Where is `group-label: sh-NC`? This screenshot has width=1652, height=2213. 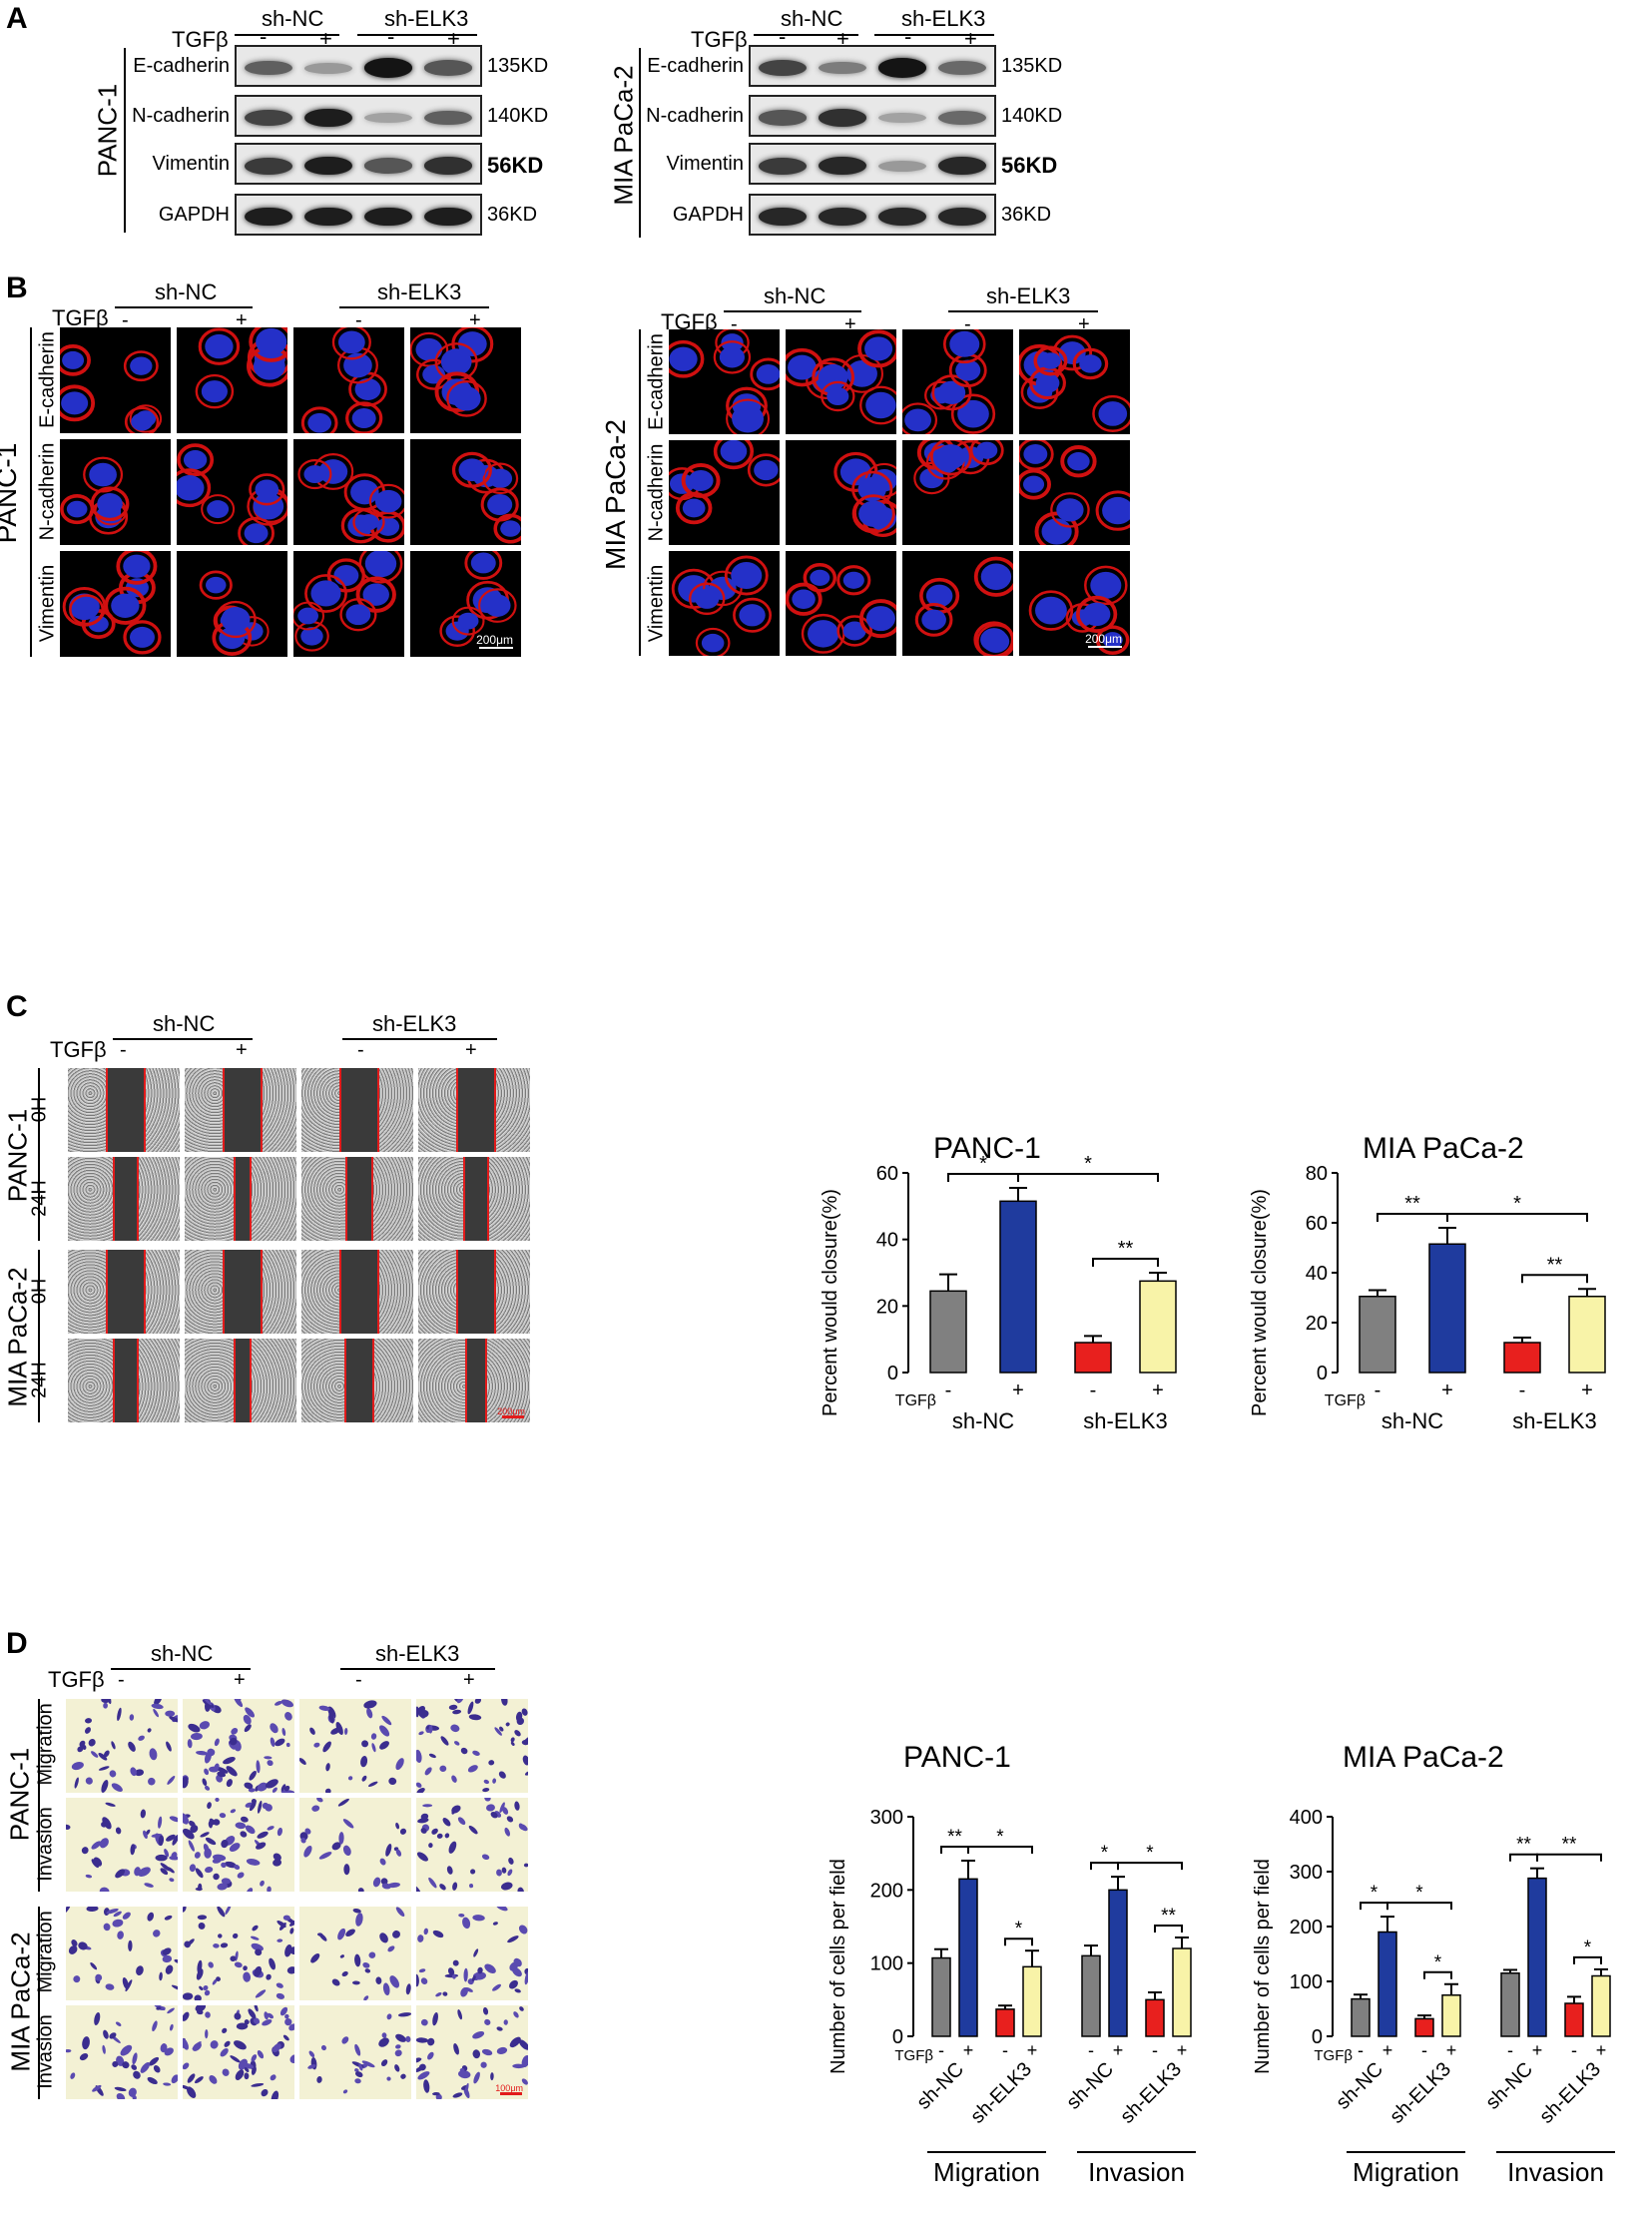
group-label: sh-NC is located at coordinates (1412, 1421).